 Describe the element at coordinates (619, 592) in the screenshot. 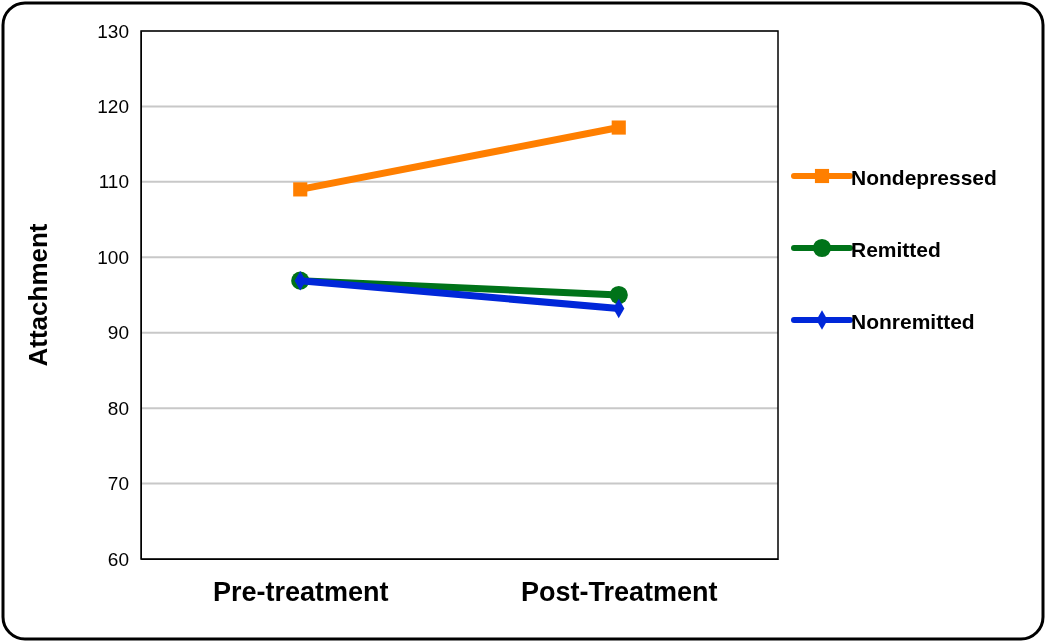

I see `x-tick-label: Post-Treatment` at that location.